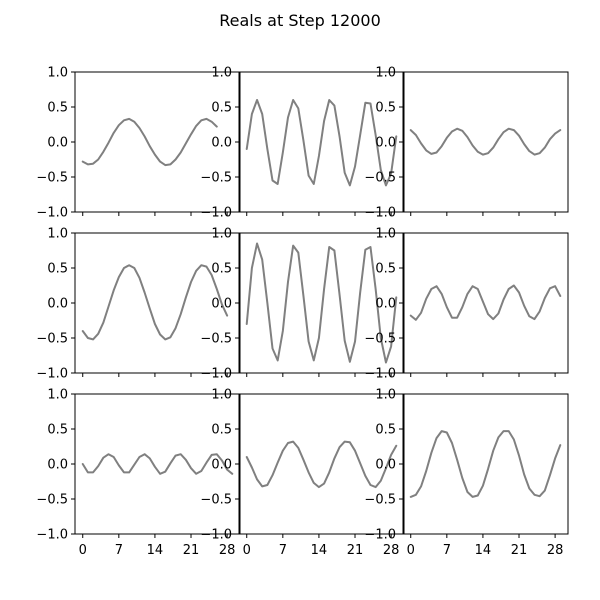 This screenshot has width=600, height=600. I want to click on subplot-2-2: −1.0 −0.5 0.0 0.5 1.0, so click(302, 304).